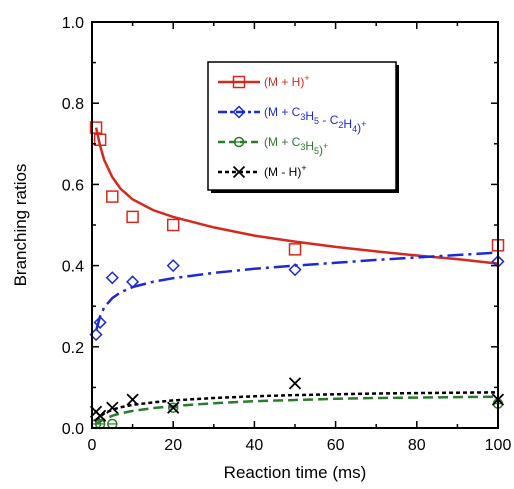  Describe the element at coordinates (329, 120) in the screenshot. I see `legend-label-part: - C` at that location.